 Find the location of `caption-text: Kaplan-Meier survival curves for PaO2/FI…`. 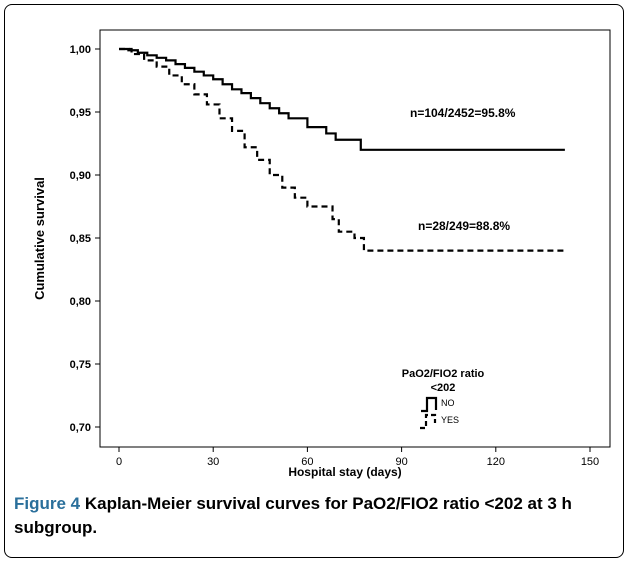

caption-text: Kaplan-Meier survival curves for PaO2/FI… is located at coordinates (293, 515).